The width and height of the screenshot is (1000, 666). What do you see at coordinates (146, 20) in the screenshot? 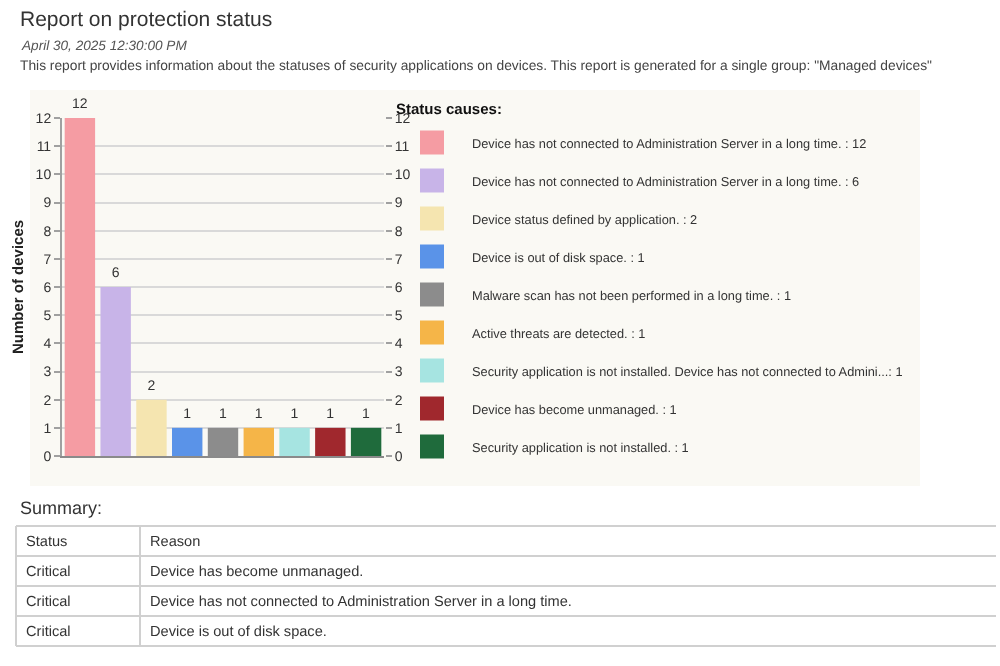
I see `chart-title: Report on protection status` at bounding box center [146, 20].